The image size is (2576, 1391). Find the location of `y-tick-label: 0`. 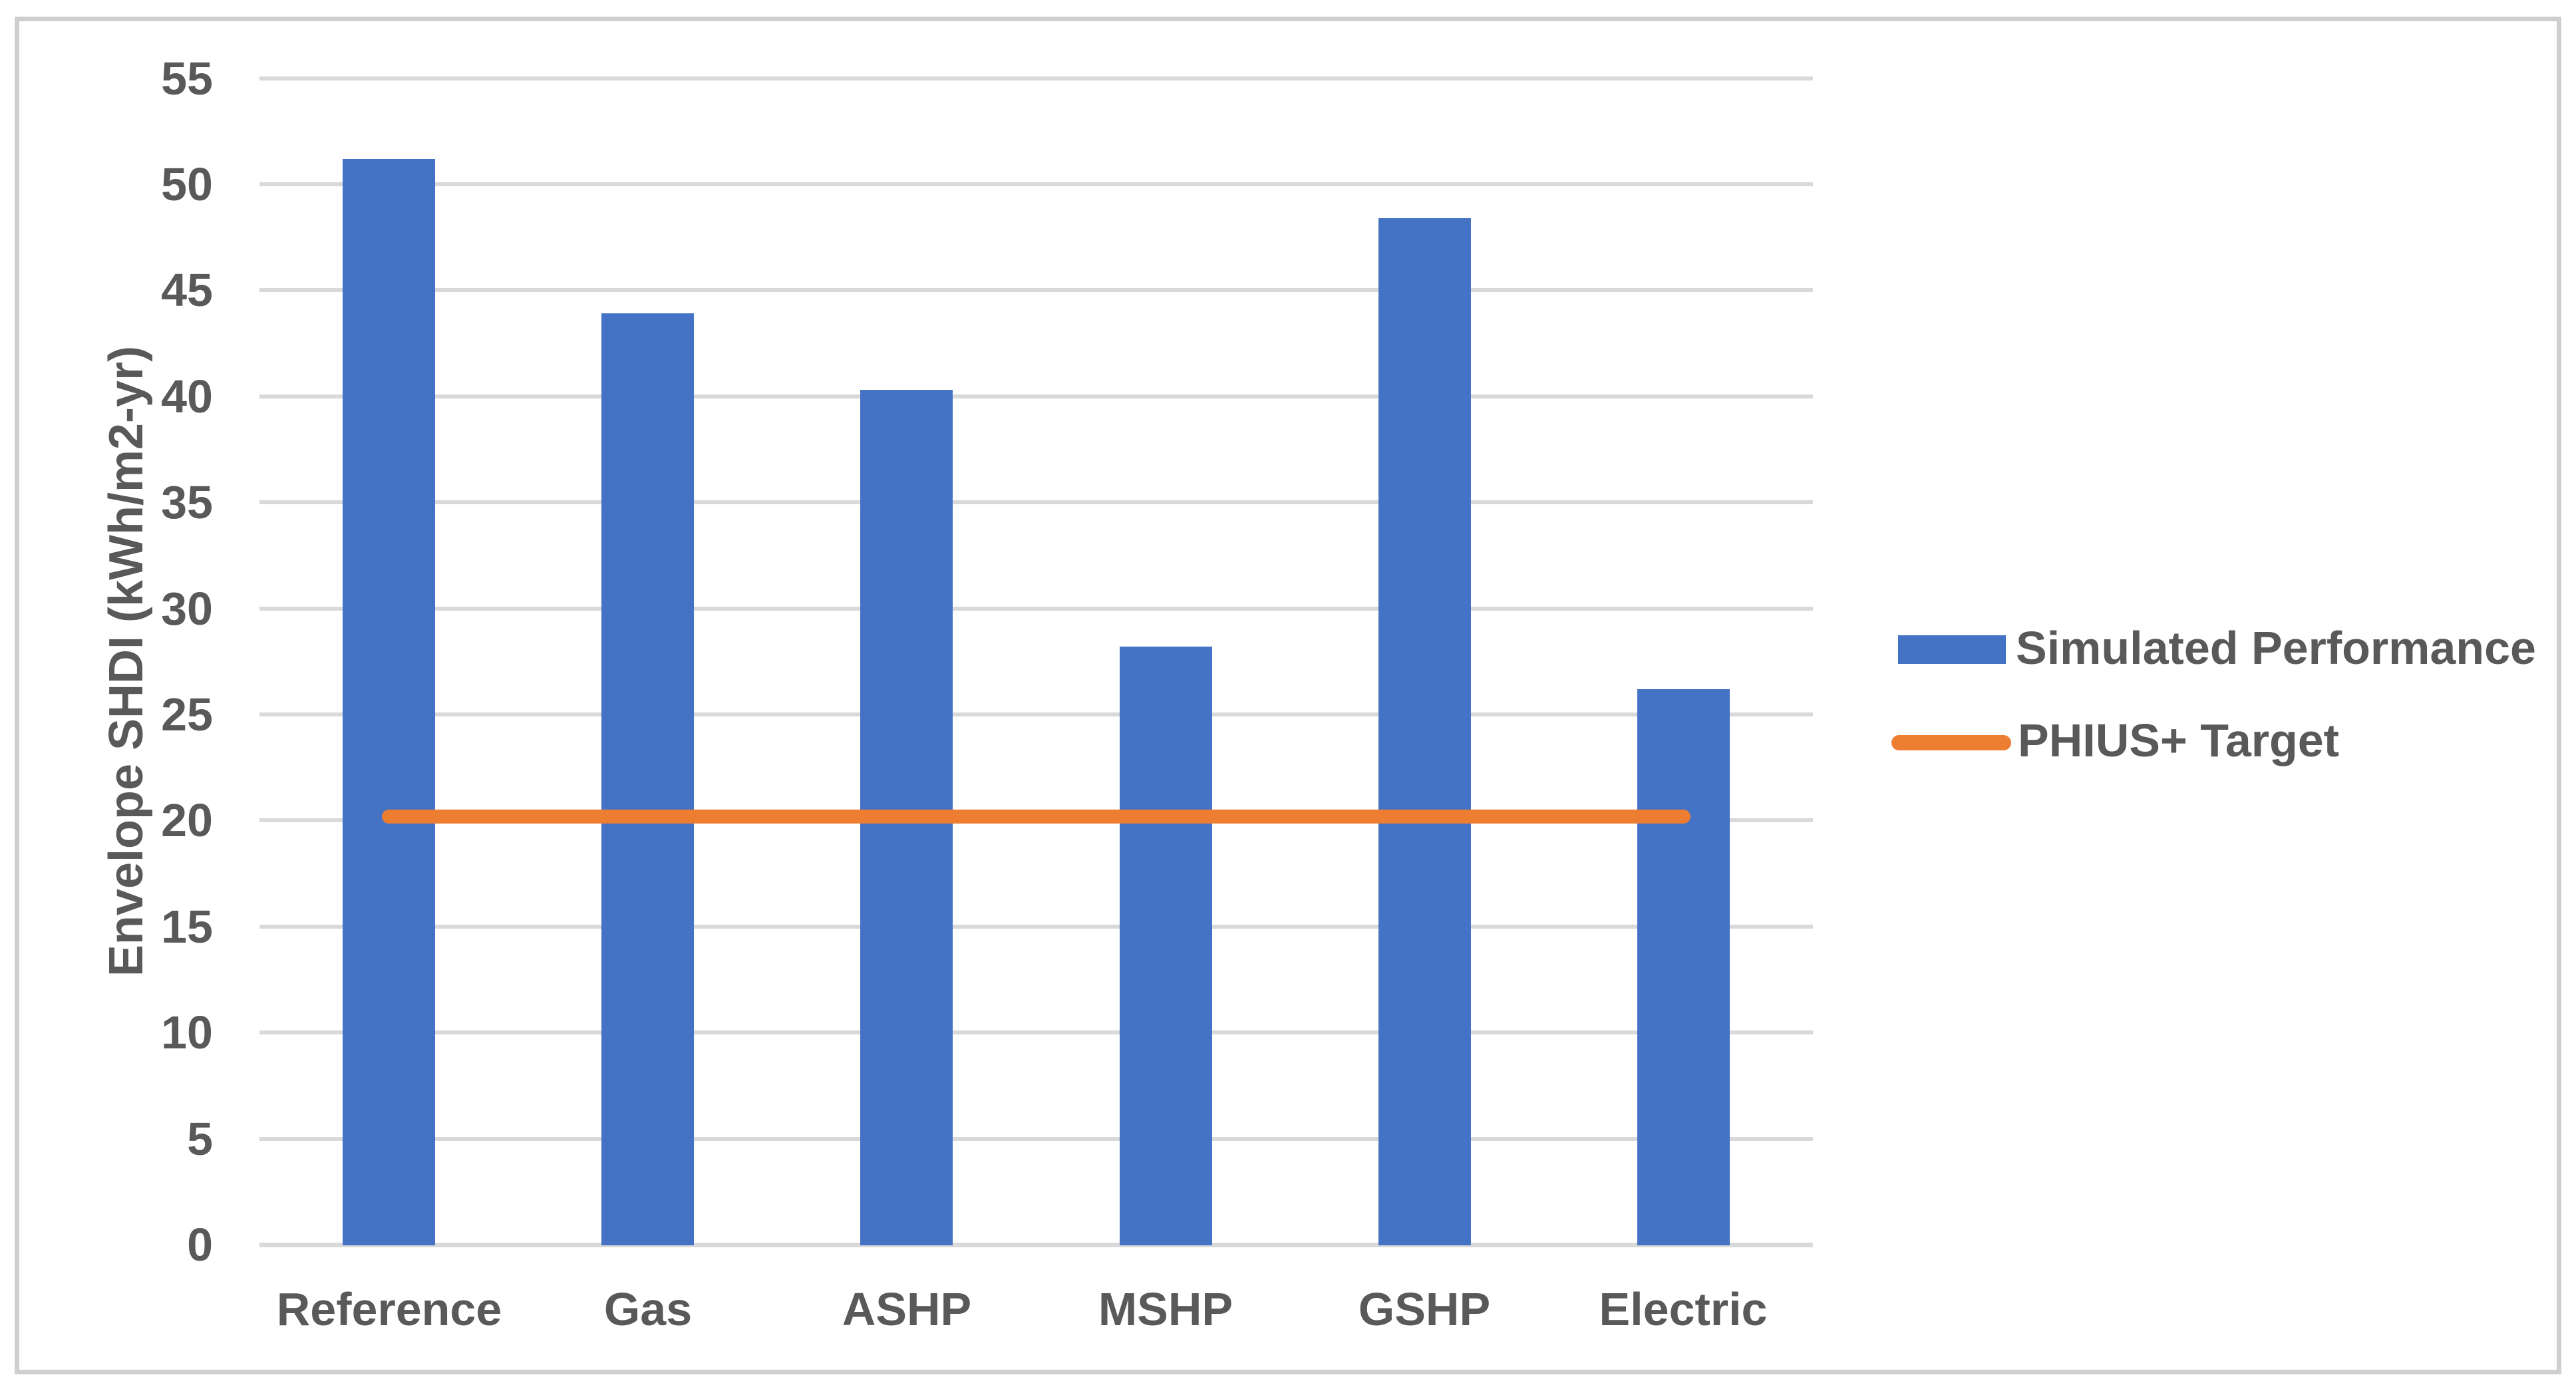

y-tick-label: 0 is located at coordinates (200, 1245).